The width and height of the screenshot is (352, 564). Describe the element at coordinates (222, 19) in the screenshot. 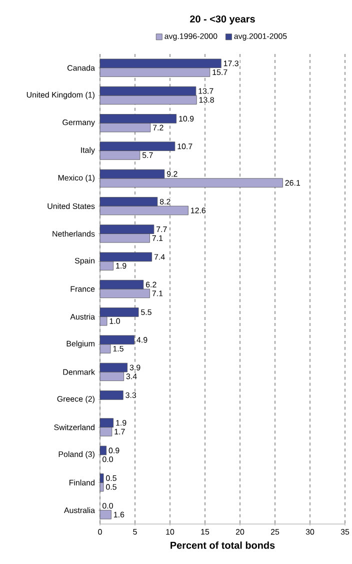

I see `chart-title: 20 - <30 years` at that location.